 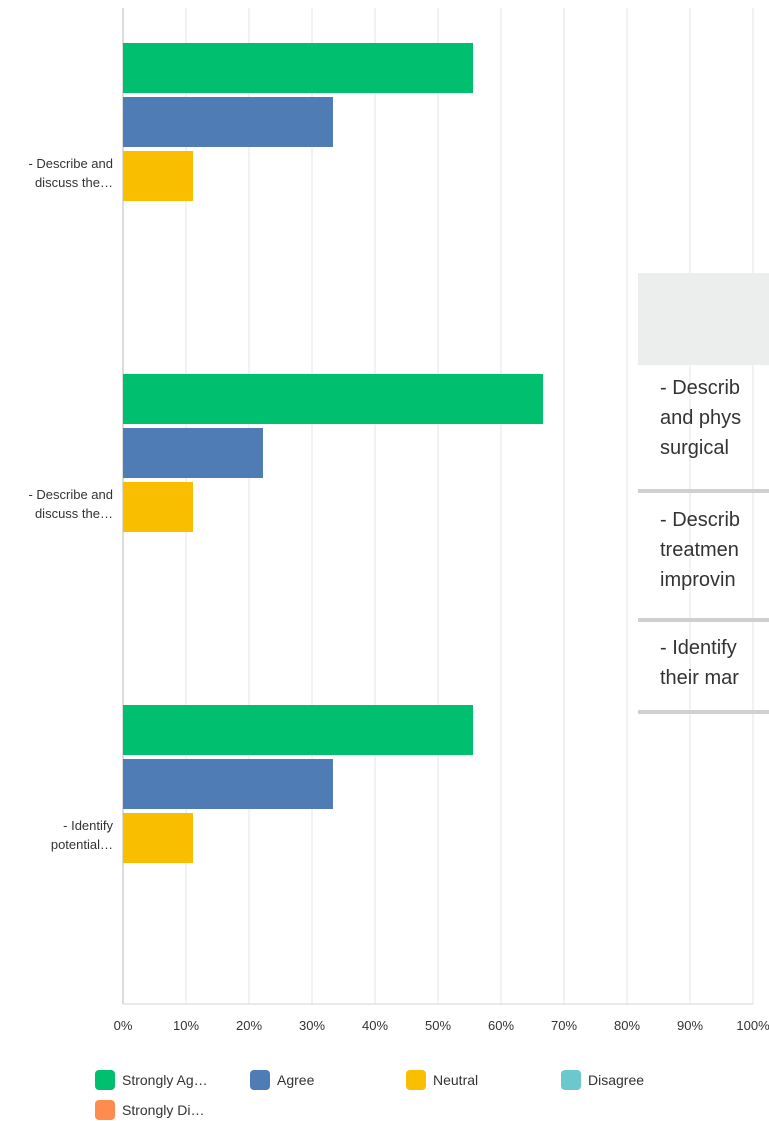 I want to click on overlay-row-line: - Identify, so click(x=698, y=648).